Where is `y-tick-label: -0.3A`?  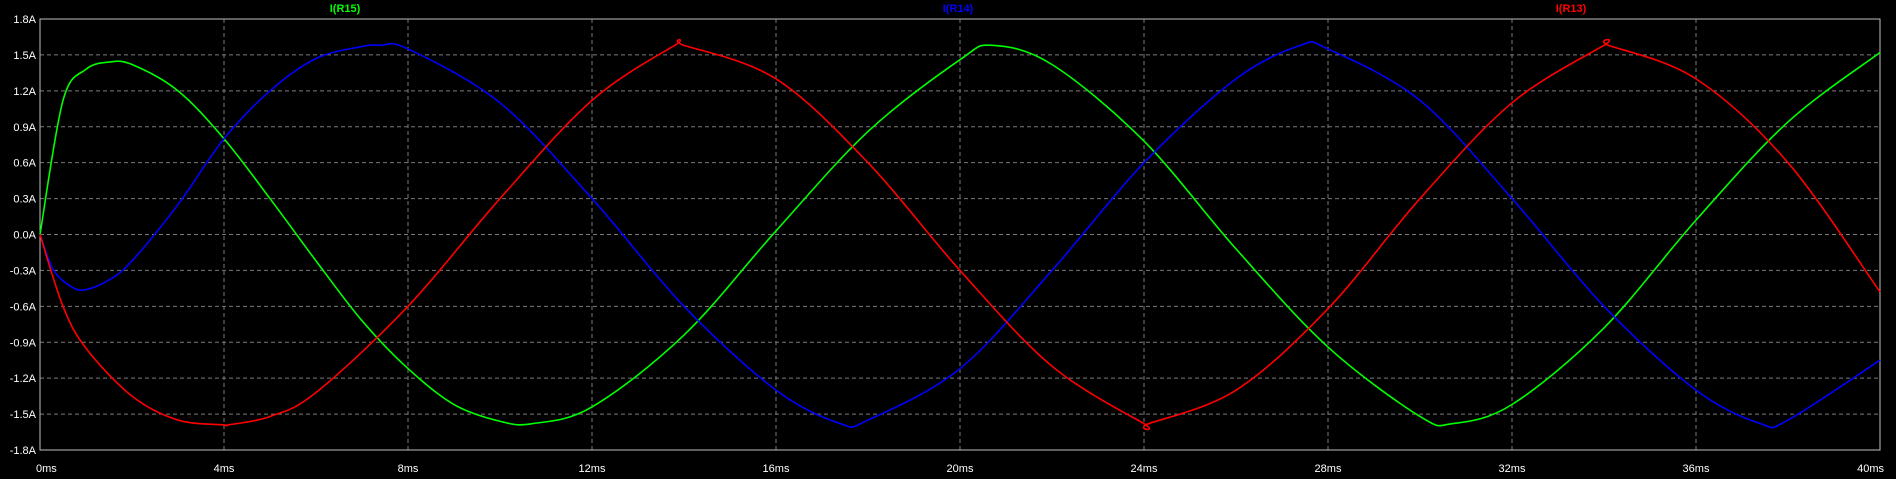
y-tick-label: -0.3A is located at coordinates (23, 271).